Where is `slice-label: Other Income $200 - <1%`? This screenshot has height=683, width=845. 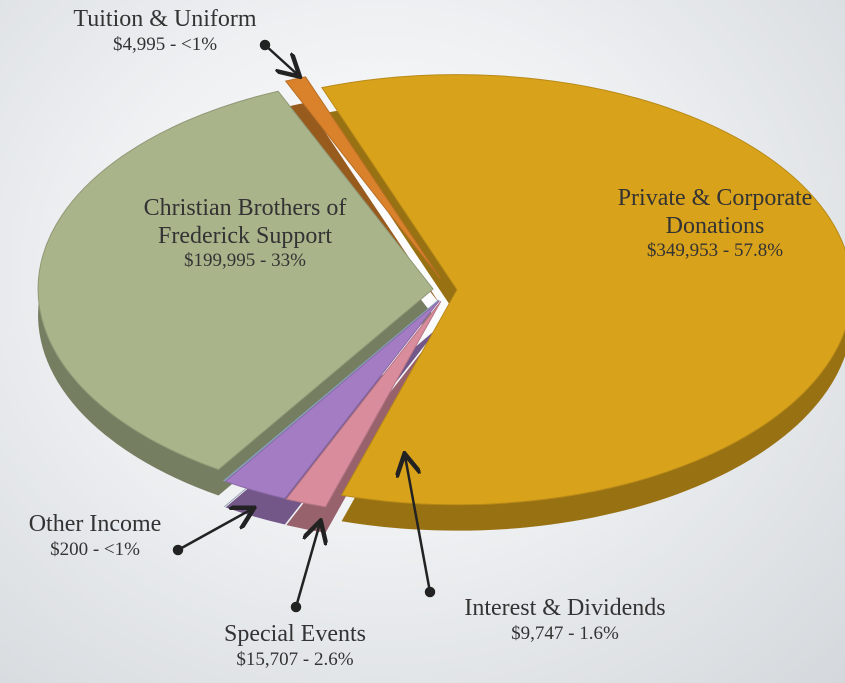
slice-label: Other Income $200 - <1% is located at coordinates (97, 535).